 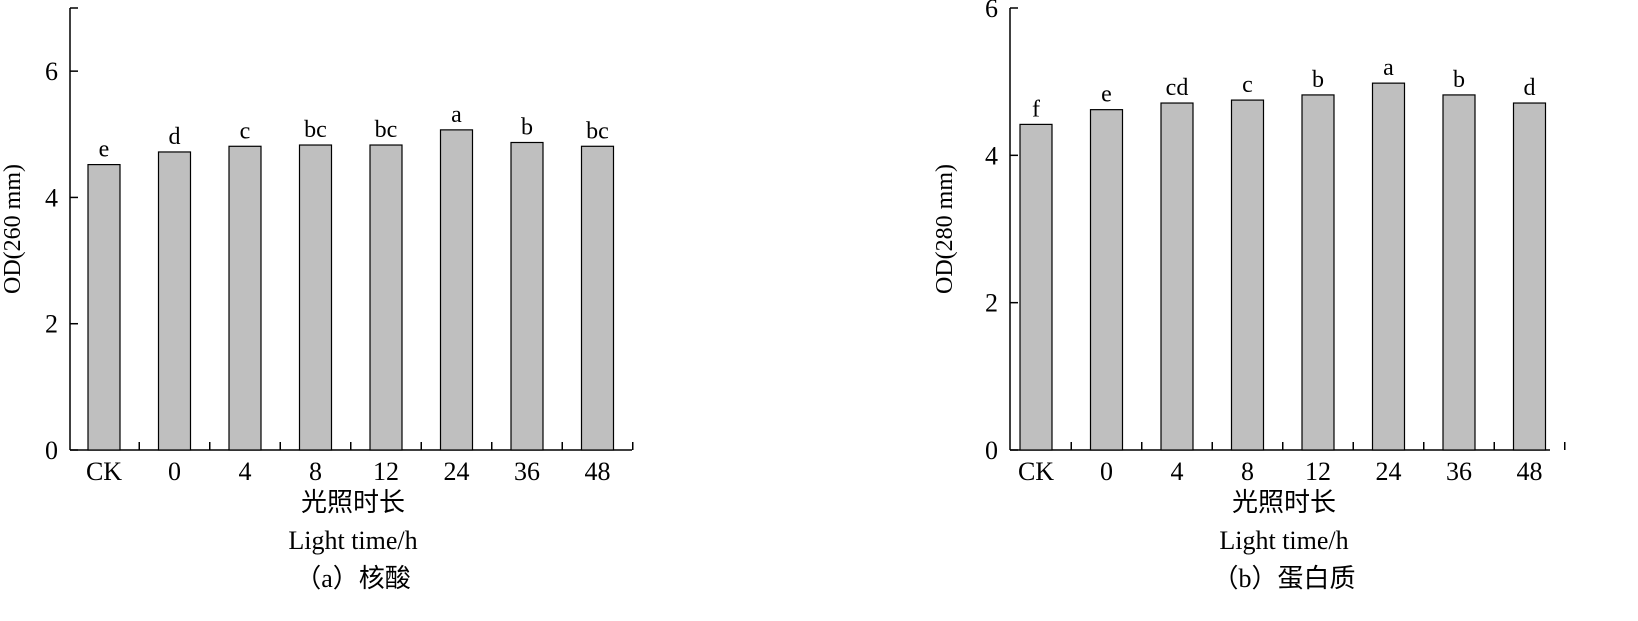 I want to click on chart-caption: （b）蛋白质, so click(x=1284, y=578).